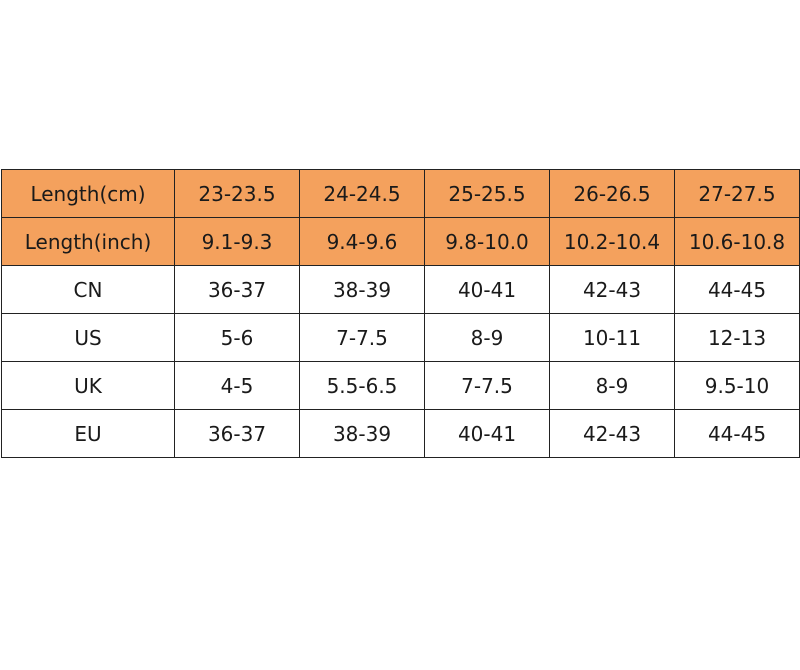 This screenshot has width=800, height=670. Describe the element at coordinates (88, 241) in the screenshot. I see `row-label-length-inch: Length(inch)` at that location.